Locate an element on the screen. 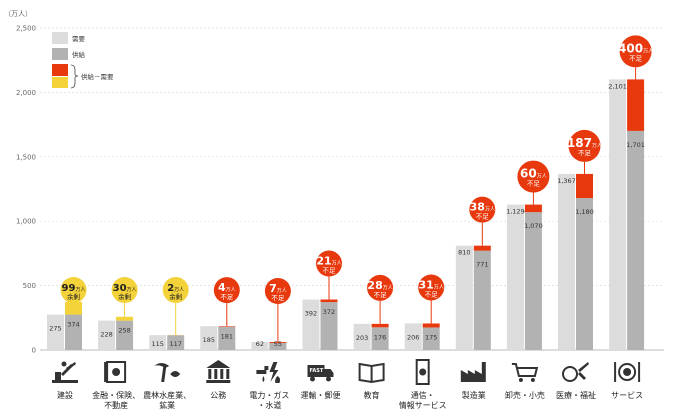  medical-icon is located at coordinates (575, 372).